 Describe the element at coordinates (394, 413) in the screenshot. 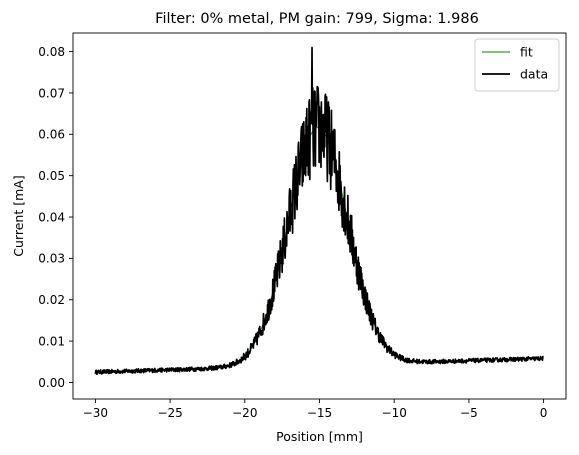

I see `x-tick-label: −10` at that location.